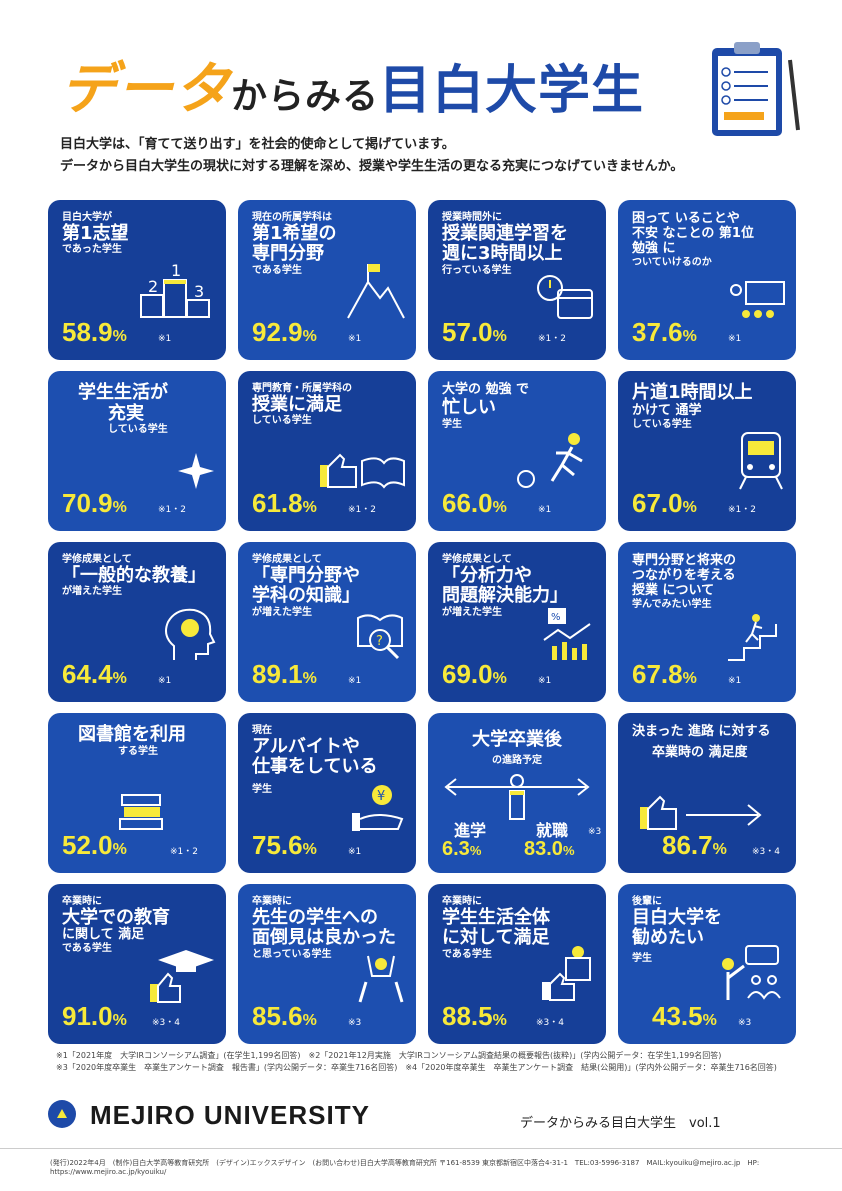 Image resolution: width=842 pixels, height=1191 pixels. What do you see at coordinates (94, 332) in the screenshot?
I see `stat-percent: 58.9%` at bounding box center [94, 332].